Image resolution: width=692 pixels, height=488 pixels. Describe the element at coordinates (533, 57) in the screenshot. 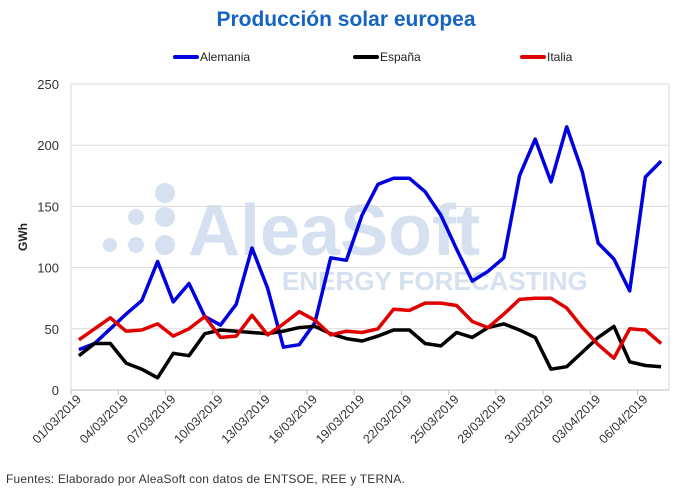

I see `legend-swatch-italia` at that location.